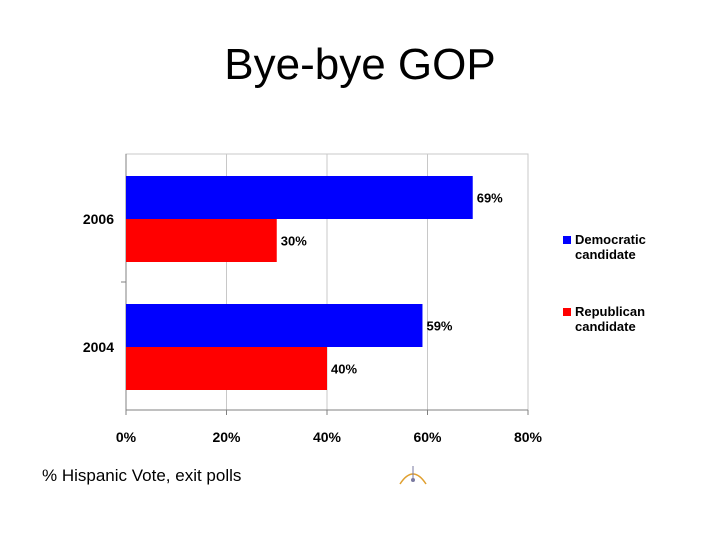 This screenshot has height=540, width=720. What do you see at coordinates (327, 437) in the screenshot?
I see `x-tick-label: 40%` at bounding box center [327, 437].